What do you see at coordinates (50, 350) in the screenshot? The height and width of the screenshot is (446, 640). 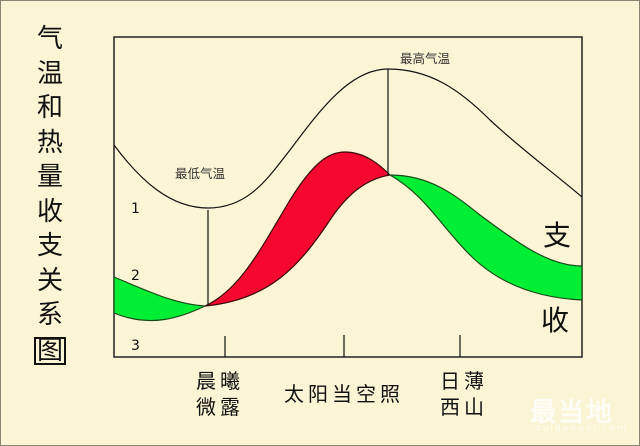 I see `title-char: 图` at bounding box center [50, 350].